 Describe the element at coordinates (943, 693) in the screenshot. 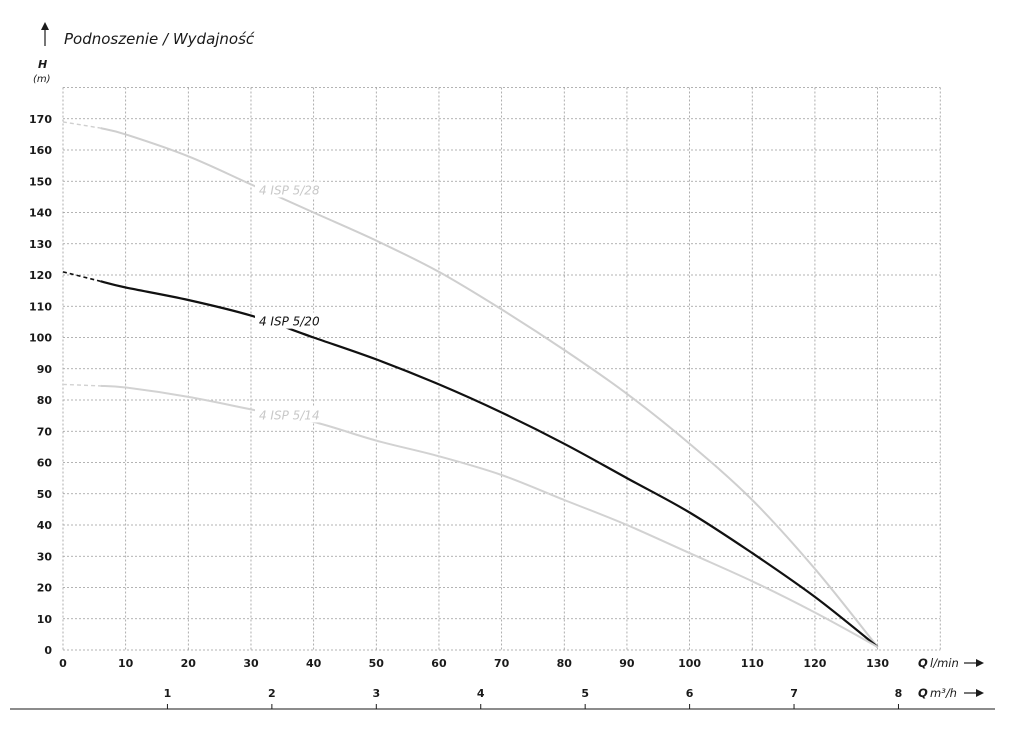

I see `x-axis-m3h-unit: m³/h` at that location.